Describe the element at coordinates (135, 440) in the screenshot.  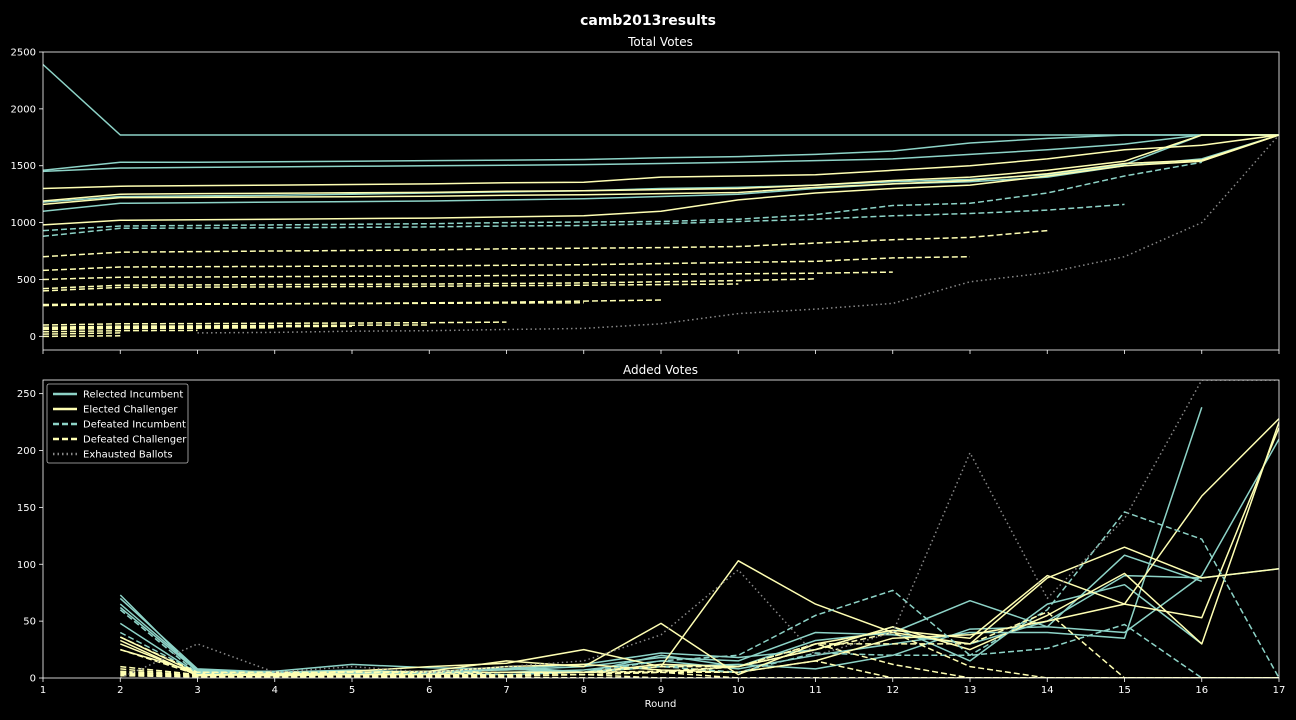
I see `legend-label: Defeated Challenger` at that location.